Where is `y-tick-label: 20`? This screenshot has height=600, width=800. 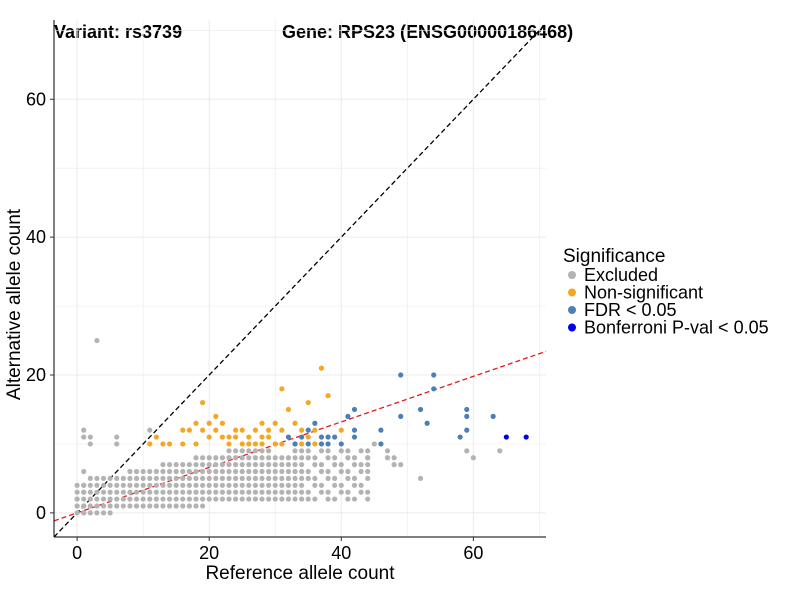
y-tick-label: 20 is located at coordinates (36, 375).